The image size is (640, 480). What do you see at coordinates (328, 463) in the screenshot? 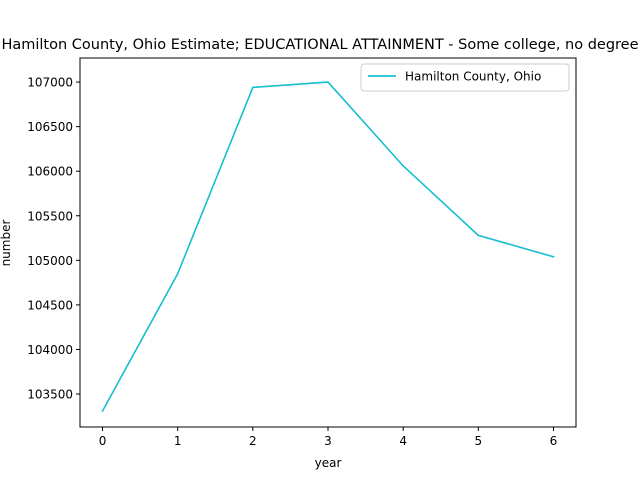
I see `x-axis-label: year` at bounding box center [328, 463].